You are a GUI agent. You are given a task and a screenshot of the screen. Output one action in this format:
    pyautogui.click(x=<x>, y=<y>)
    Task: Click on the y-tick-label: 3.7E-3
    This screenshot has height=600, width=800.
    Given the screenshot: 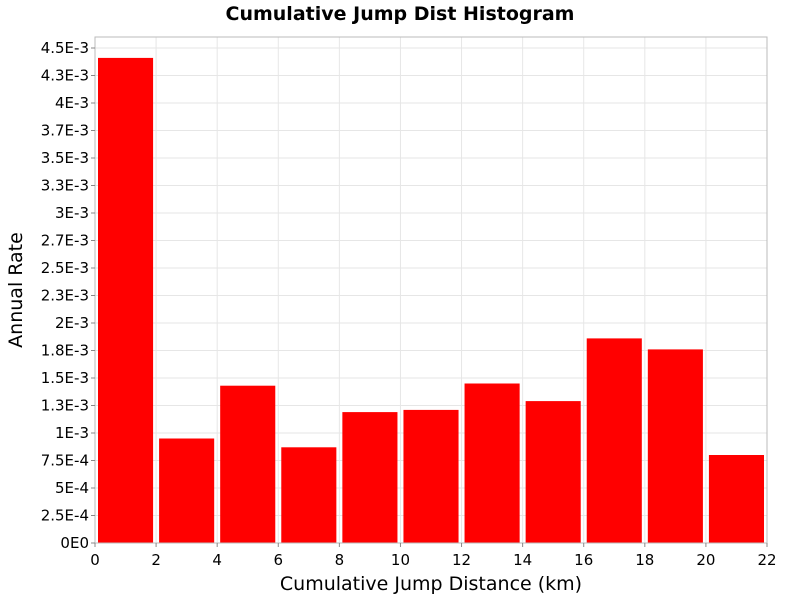 What is the action you would take?
    pyautogui.click(x=65, y=131)
    